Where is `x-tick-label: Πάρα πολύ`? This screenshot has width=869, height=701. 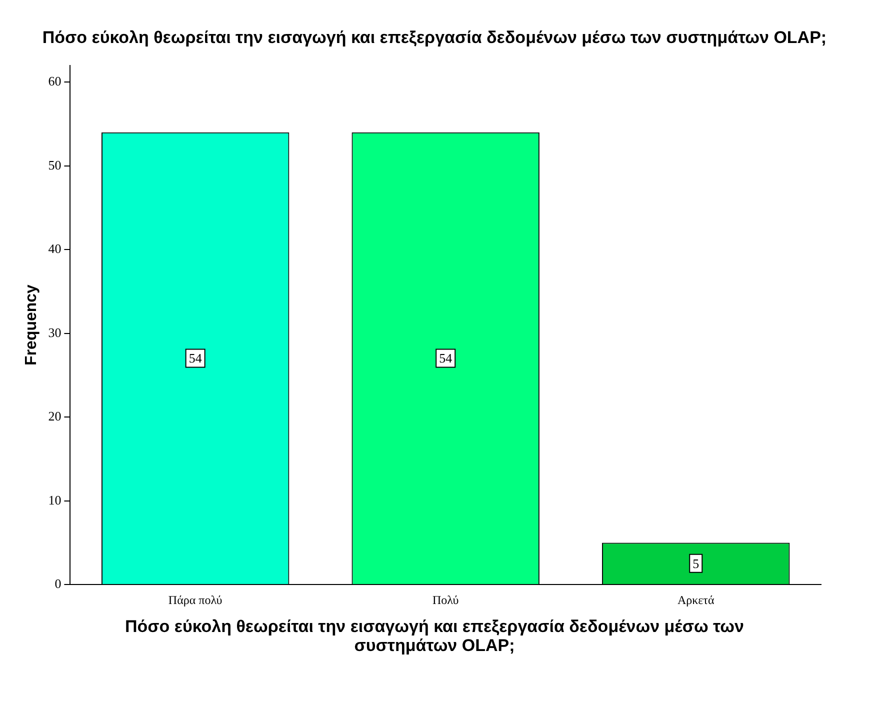 x-tick-label: Πάρα πολύ is located at coordinates (195, 599).